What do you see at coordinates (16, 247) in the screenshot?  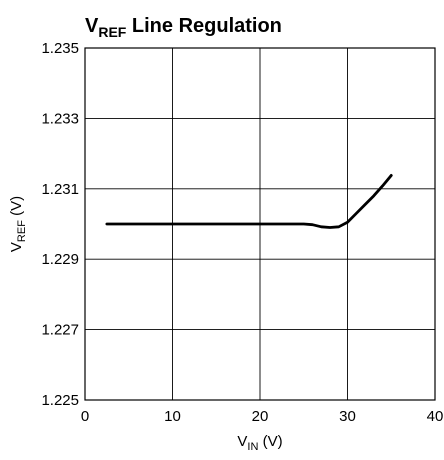 I see `y-axis-label-main: V` at bounding box center [16, 247].